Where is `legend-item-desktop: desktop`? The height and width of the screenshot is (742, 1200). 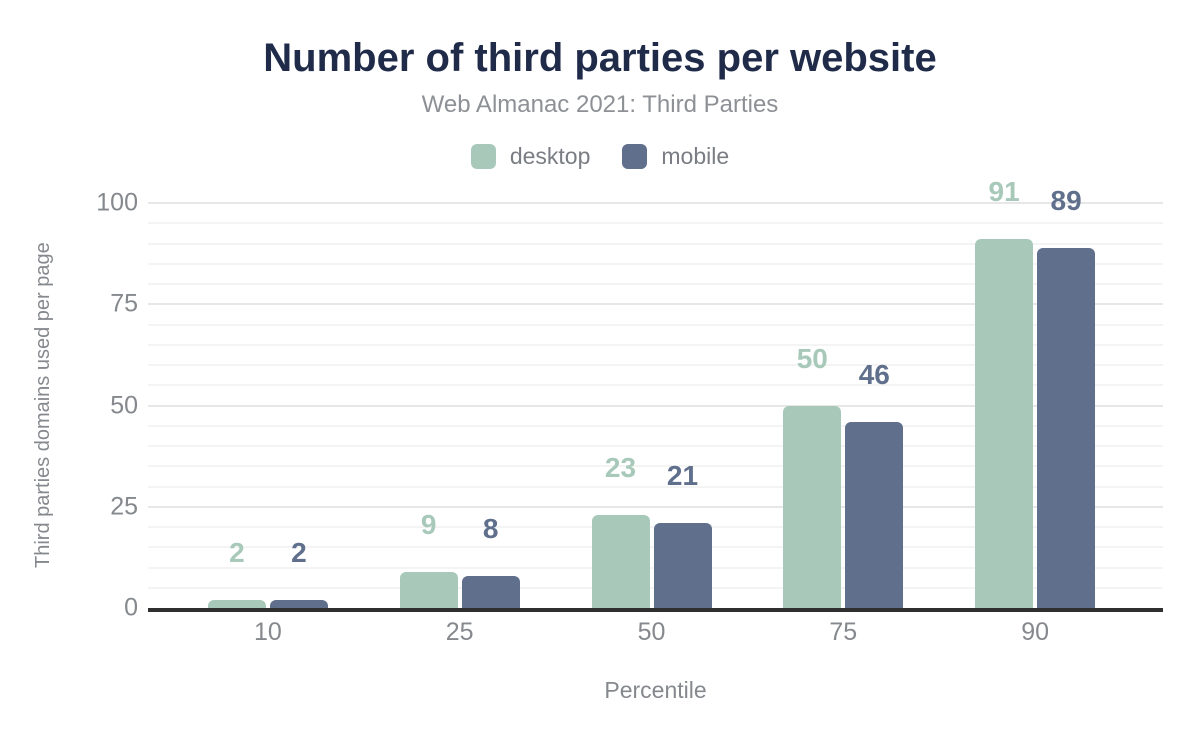 legend-item-desktop: desktop is located at coordinates (530, 156).